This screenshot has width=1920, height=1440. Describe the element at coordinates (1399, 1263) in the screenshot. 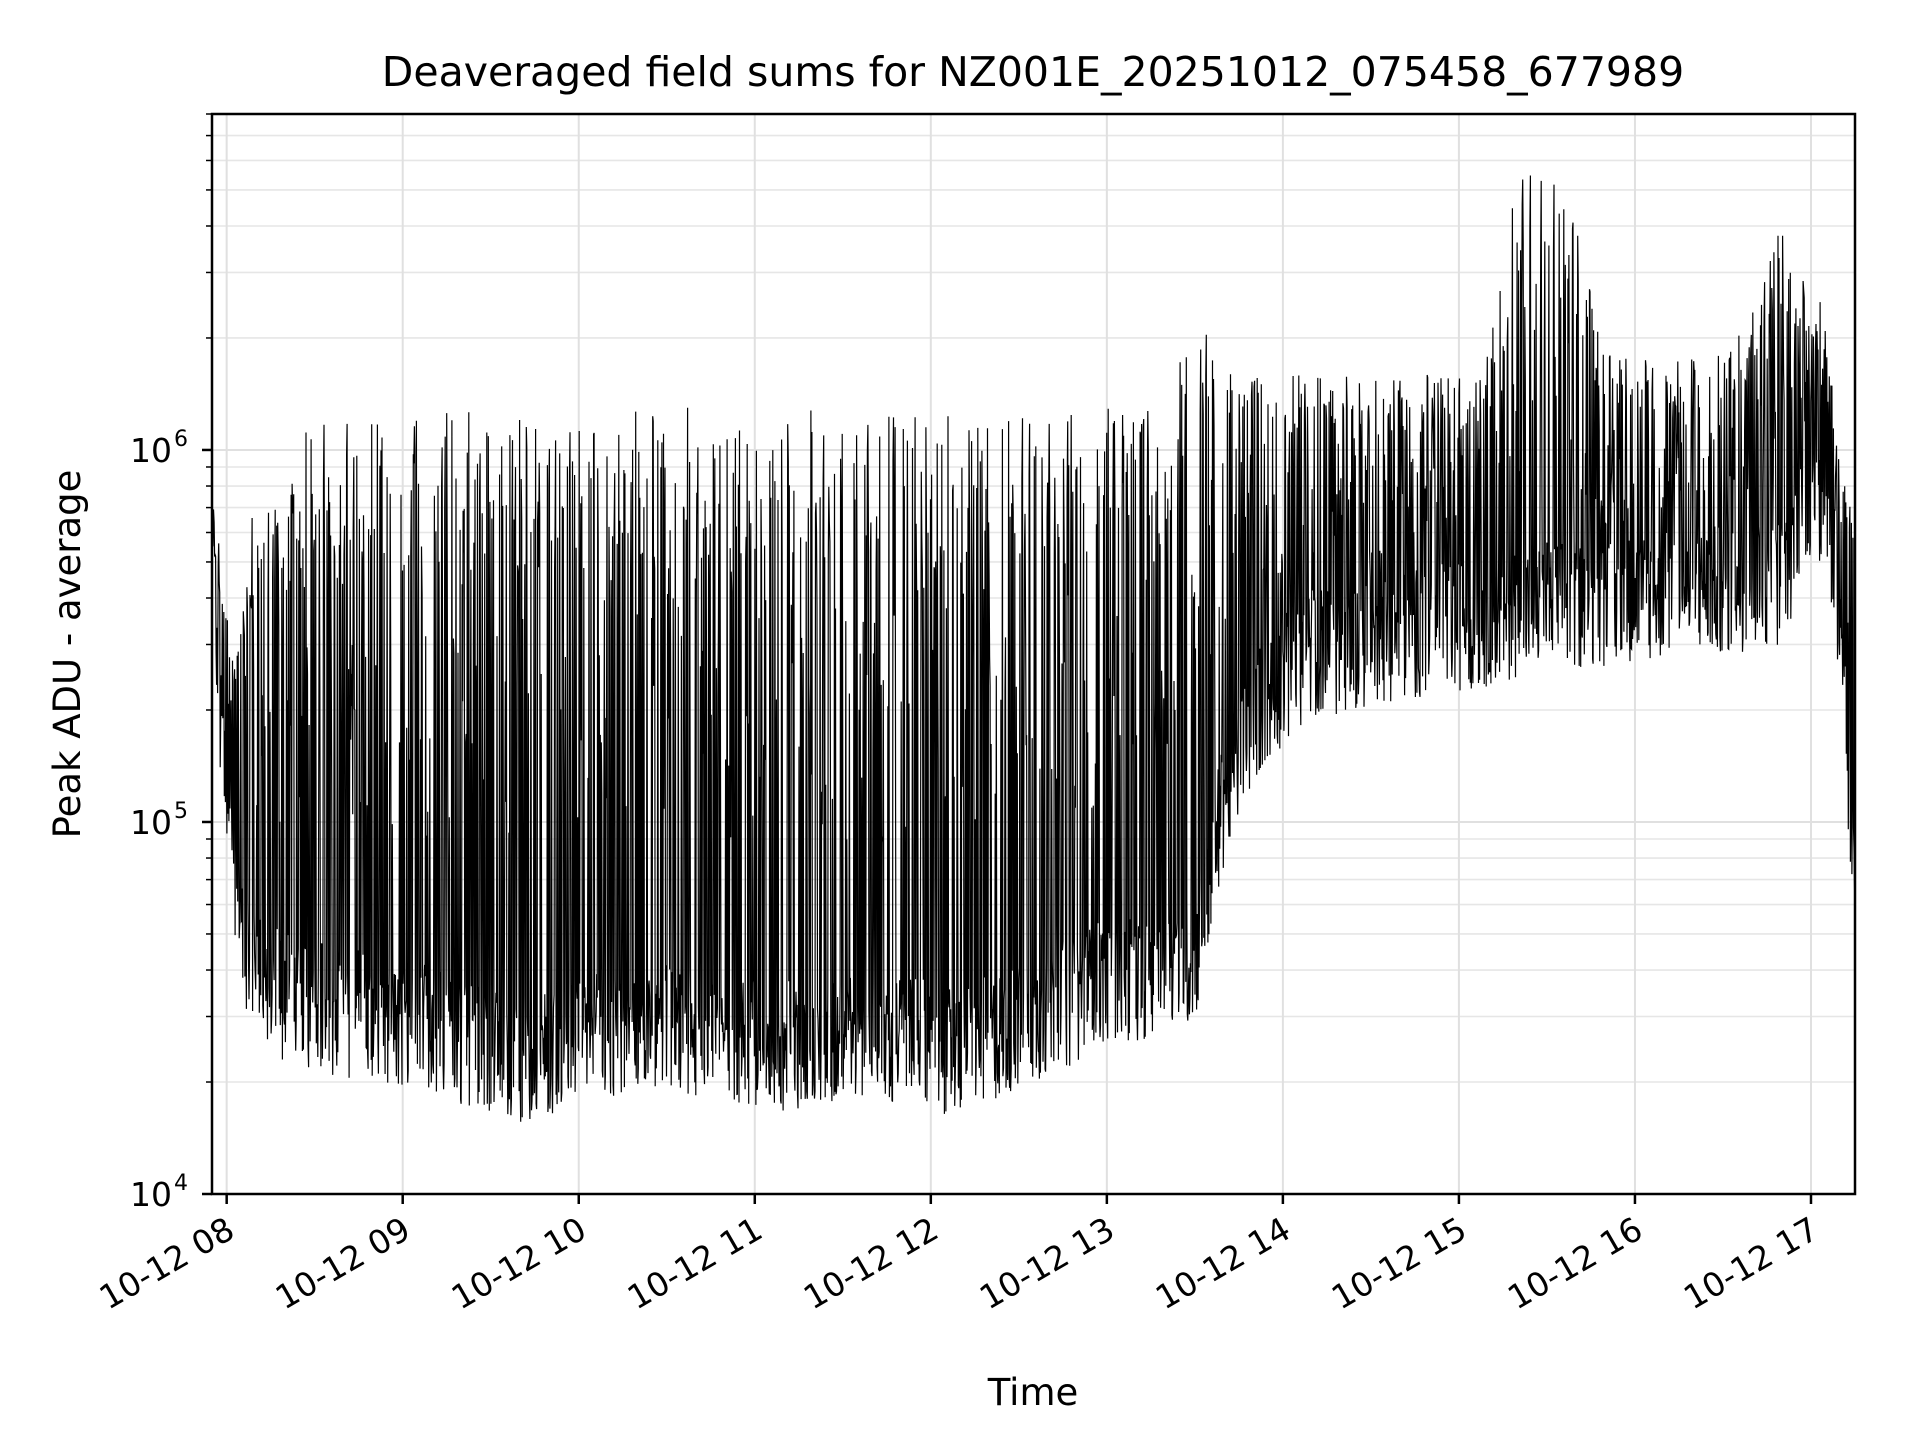

I see `x-tick-label: 10-12 15` at that location.